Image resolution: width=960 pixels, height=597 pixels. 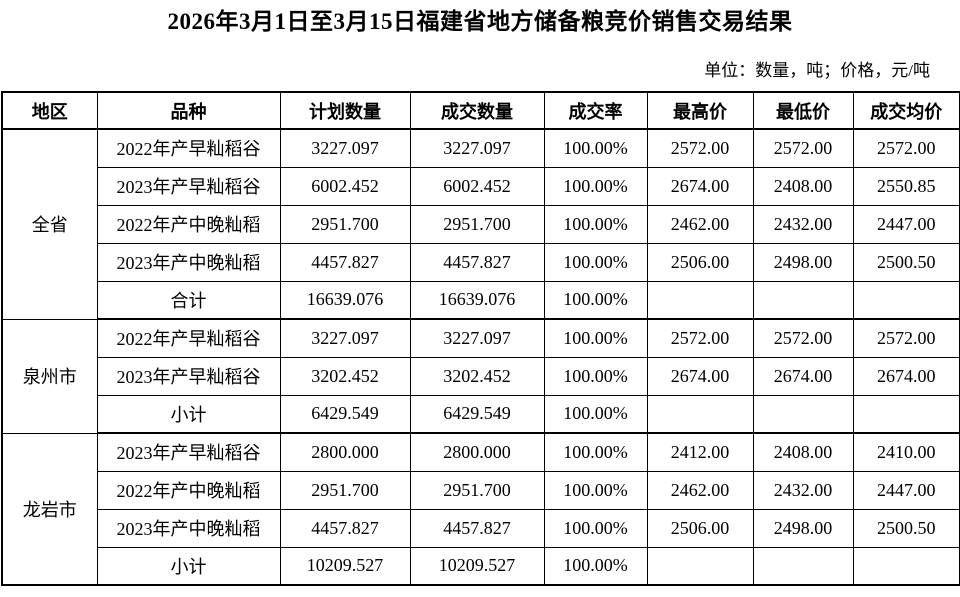 I want to click on value-cell: 2498.00, so click(x=803, y=528).